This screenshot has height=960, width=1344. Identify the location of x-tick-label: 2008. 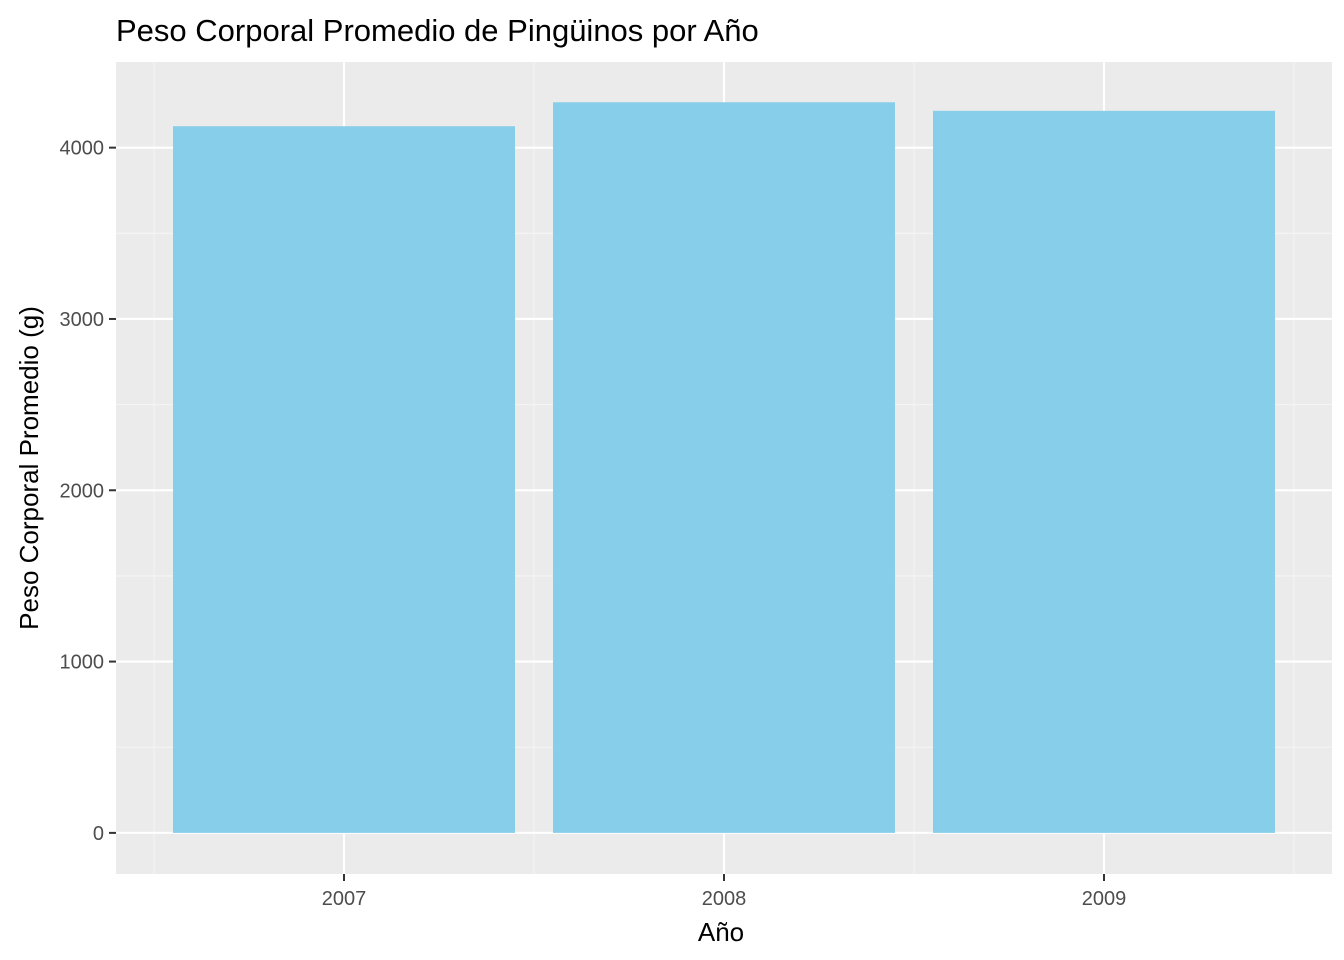
(724, 899).